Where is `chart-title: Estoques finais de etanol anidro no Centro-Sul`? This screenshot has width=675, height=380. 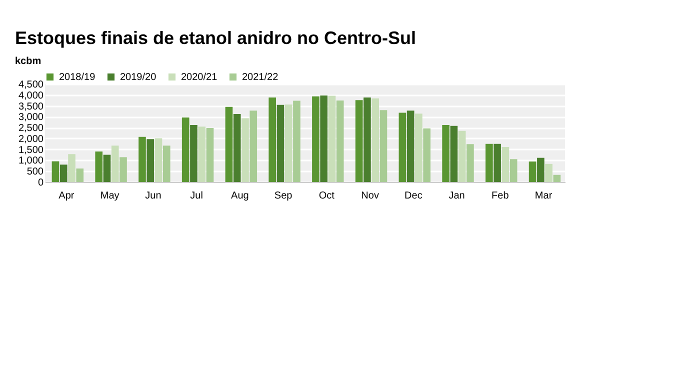 chart-title: Estoques finais de etanol anidro no Centro-Sul is located at coordinates (215, 38).